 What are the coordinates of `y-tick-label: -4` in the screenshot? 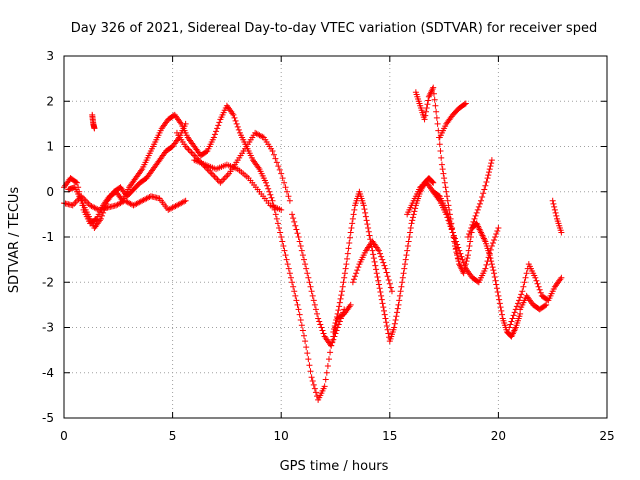 It's located at (48, 373).